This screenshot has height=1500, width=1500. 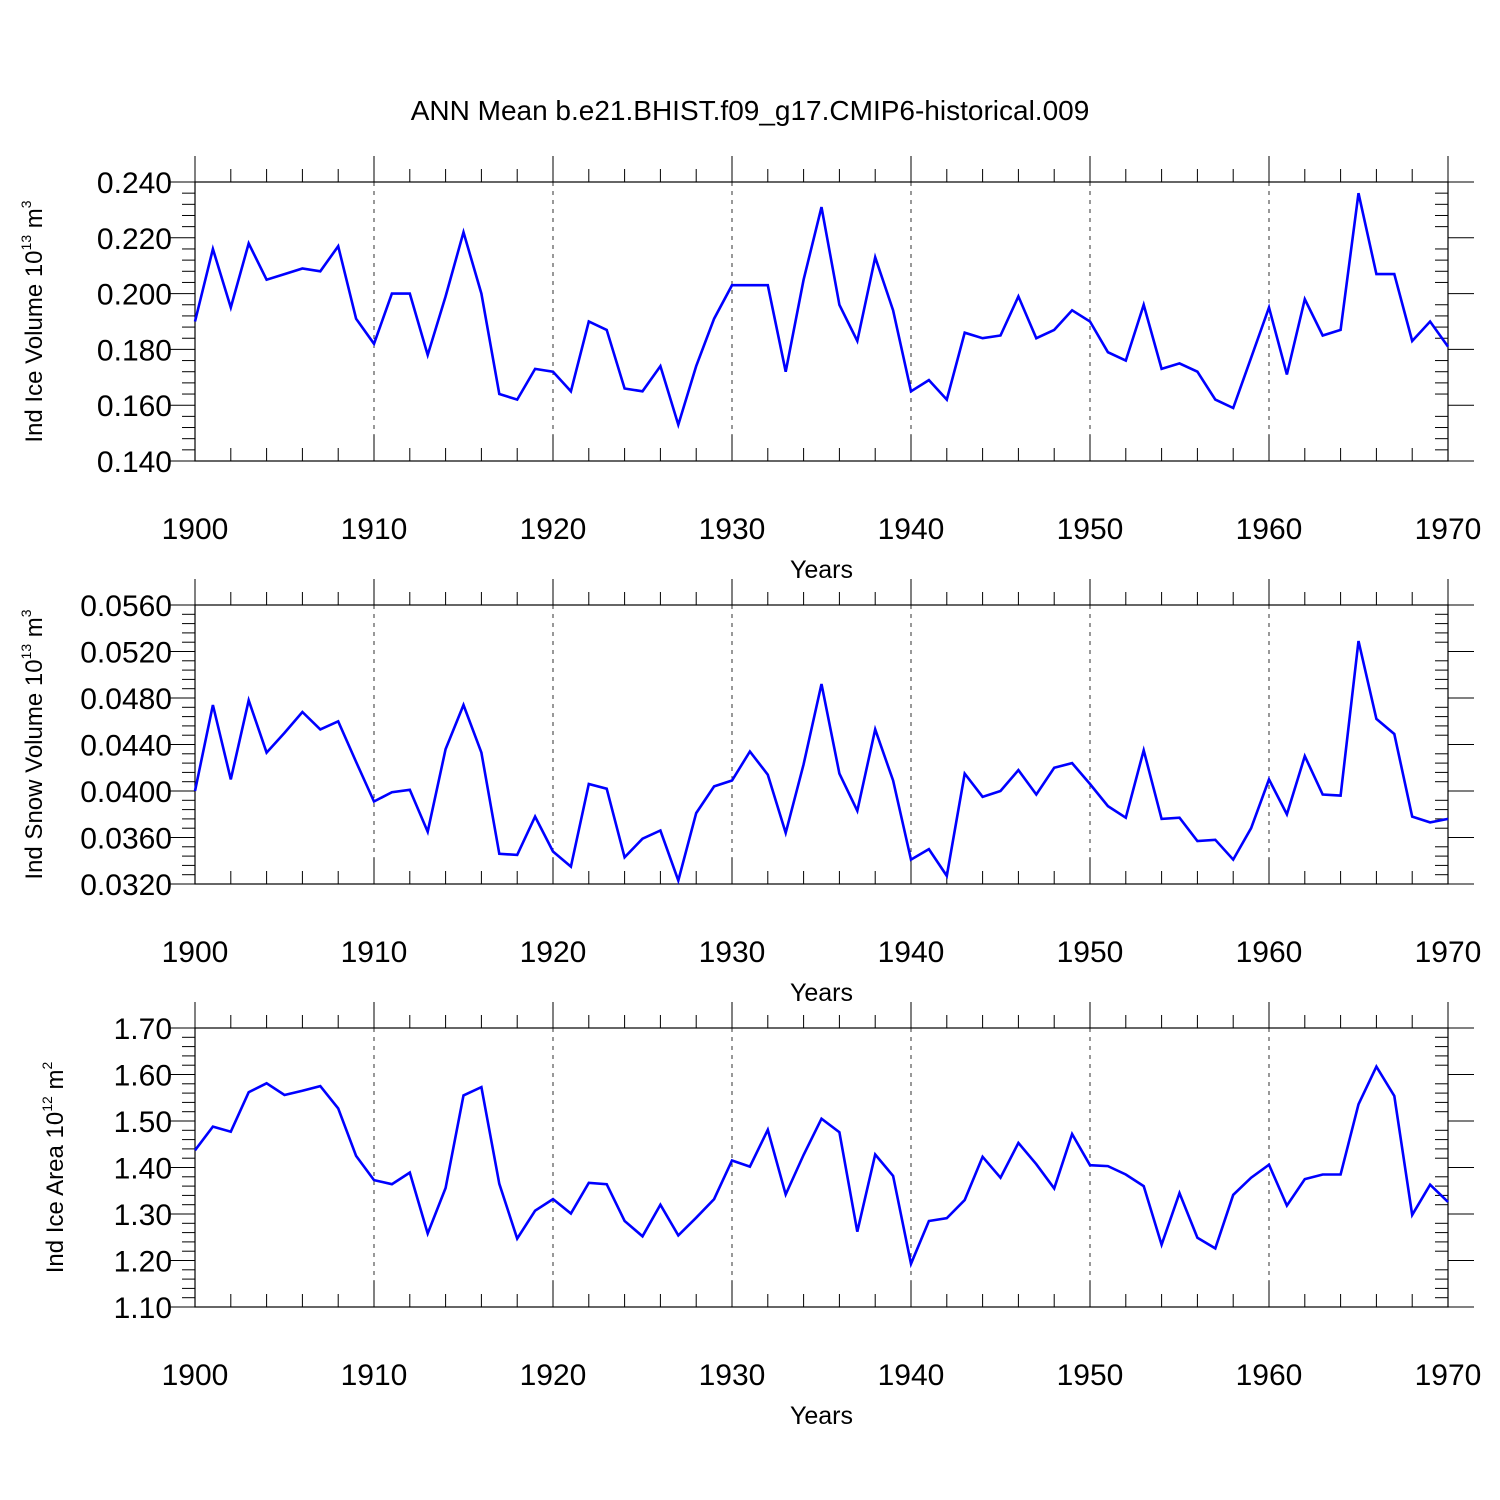 What do you see at coordinates (126, 653) in the screenshot?
I see `y-tick-label: 0.0520` at bounding box center [126, 653].